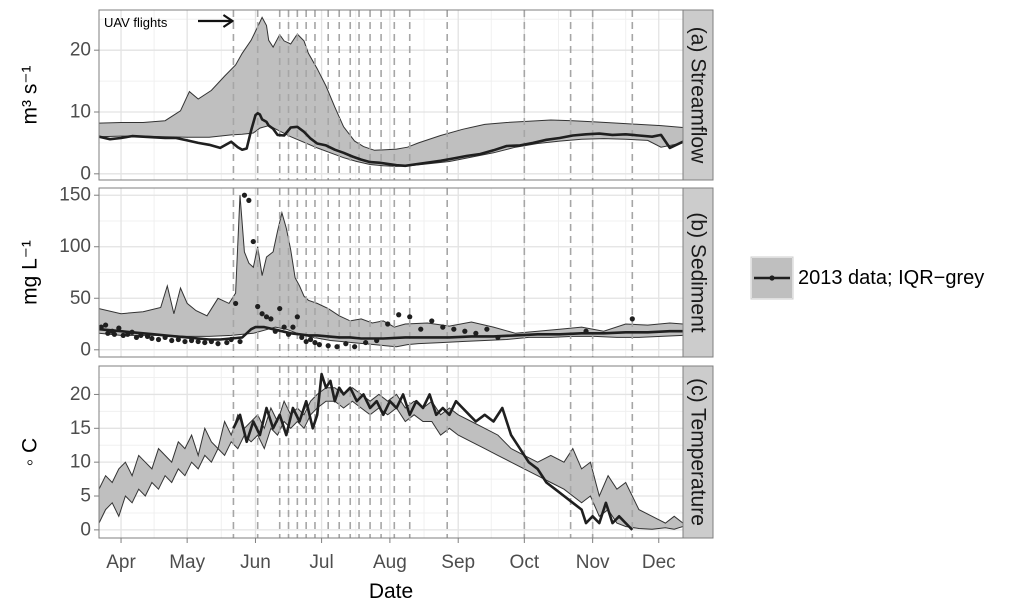  Describe the element at coordinates (30, 452) in the screenshot. I see `y-axis-title-temperature: ◦ C` at that location.